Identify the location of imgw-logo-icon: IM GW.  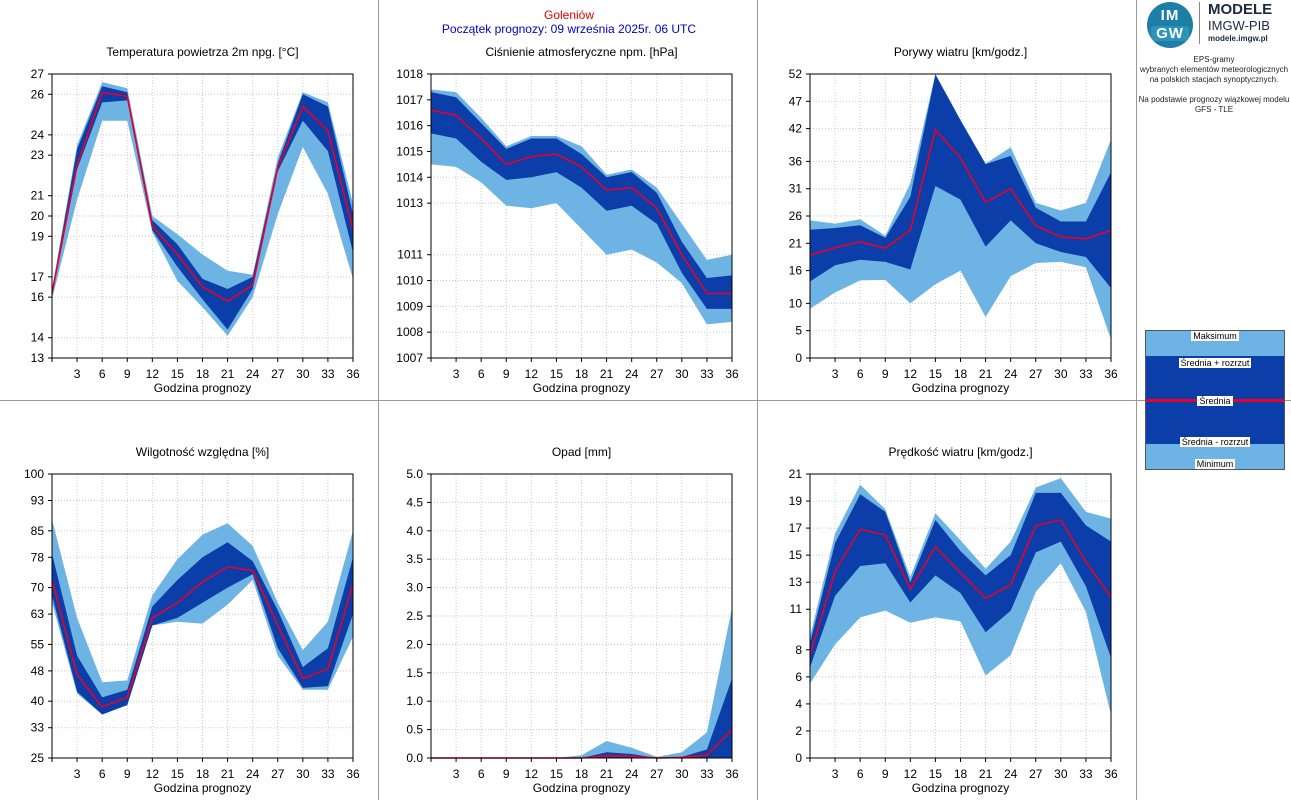
(1170, 25).